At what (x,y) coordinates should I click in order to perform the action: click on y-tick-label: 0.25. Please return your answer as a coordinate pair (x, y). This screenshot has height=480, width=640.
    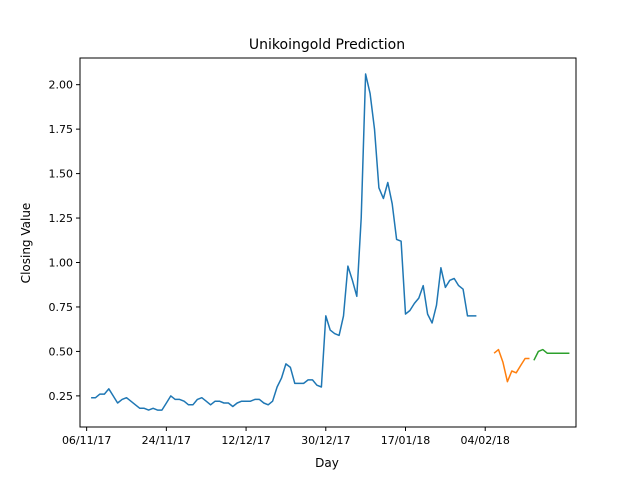
    Looking at the image, I should click on (61, 396).